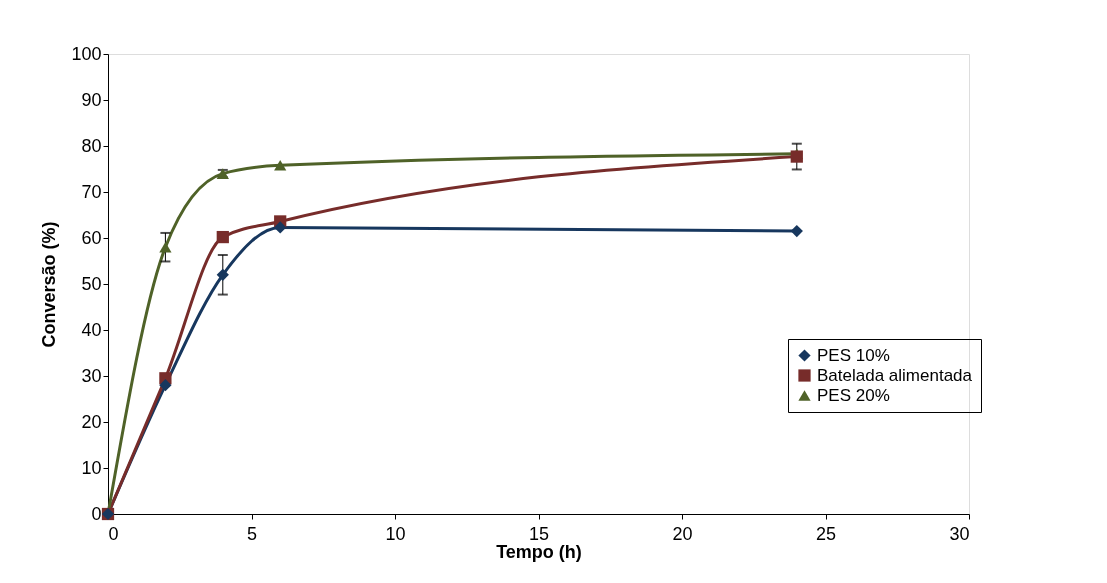  What do you see at coordinates (853, 395) in the screenshot?
I see `legend-label: PES 20%` at bounding box center [853, 395].